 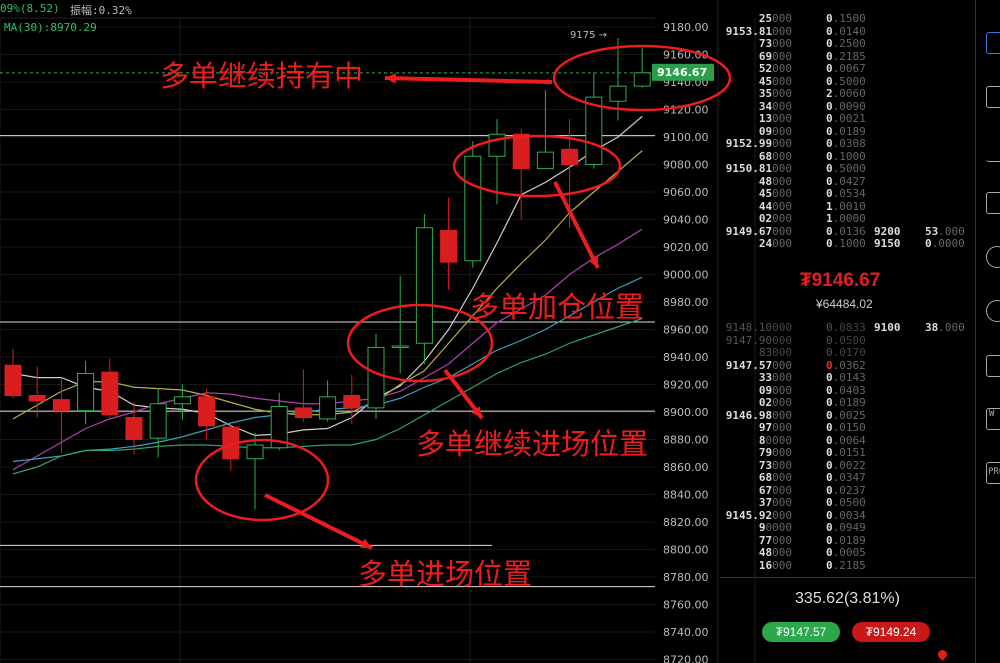 I want to click on order-row: 9145.92000 0.0034, so click(x=847, y=515).